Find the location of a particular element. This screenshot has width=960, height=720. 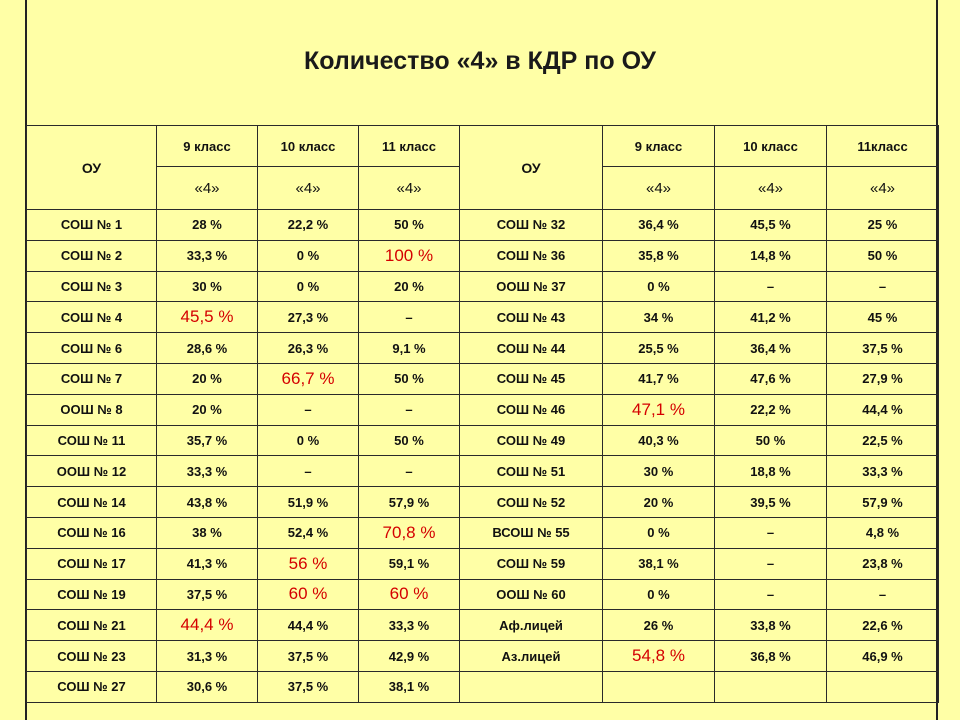

school-name-left: СОШ № 3 is located at coordinates (91, 286).